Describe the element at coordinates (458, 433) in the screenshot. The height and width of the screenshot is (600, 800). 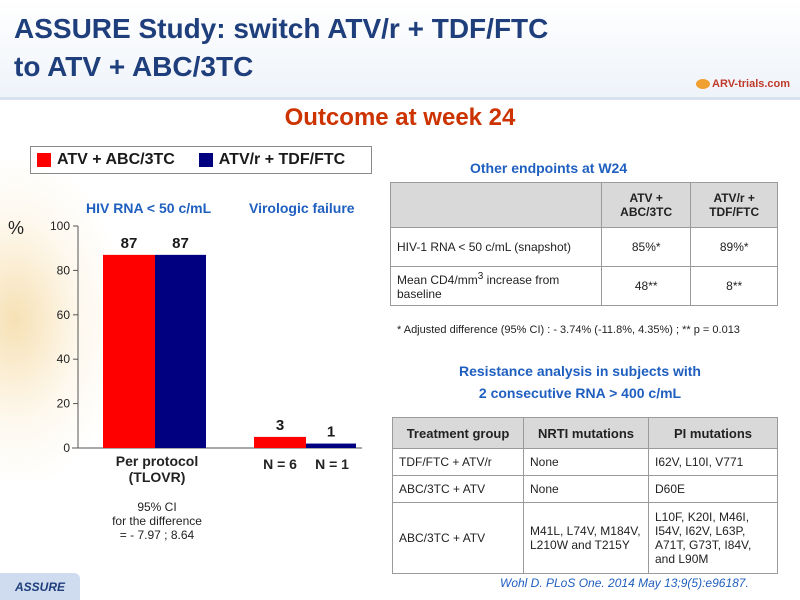
I see `resistance-header: Treatment group` at that location.